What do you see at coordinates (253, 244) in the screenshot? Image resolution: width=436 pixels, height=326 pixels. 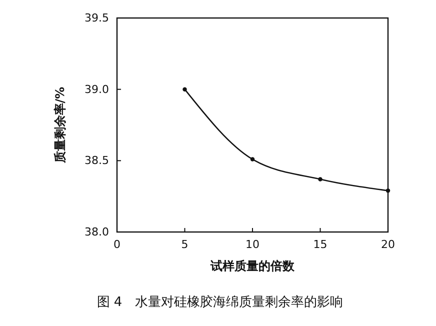 I see `x-tick-label: 10` at bounding box center [253, 244].